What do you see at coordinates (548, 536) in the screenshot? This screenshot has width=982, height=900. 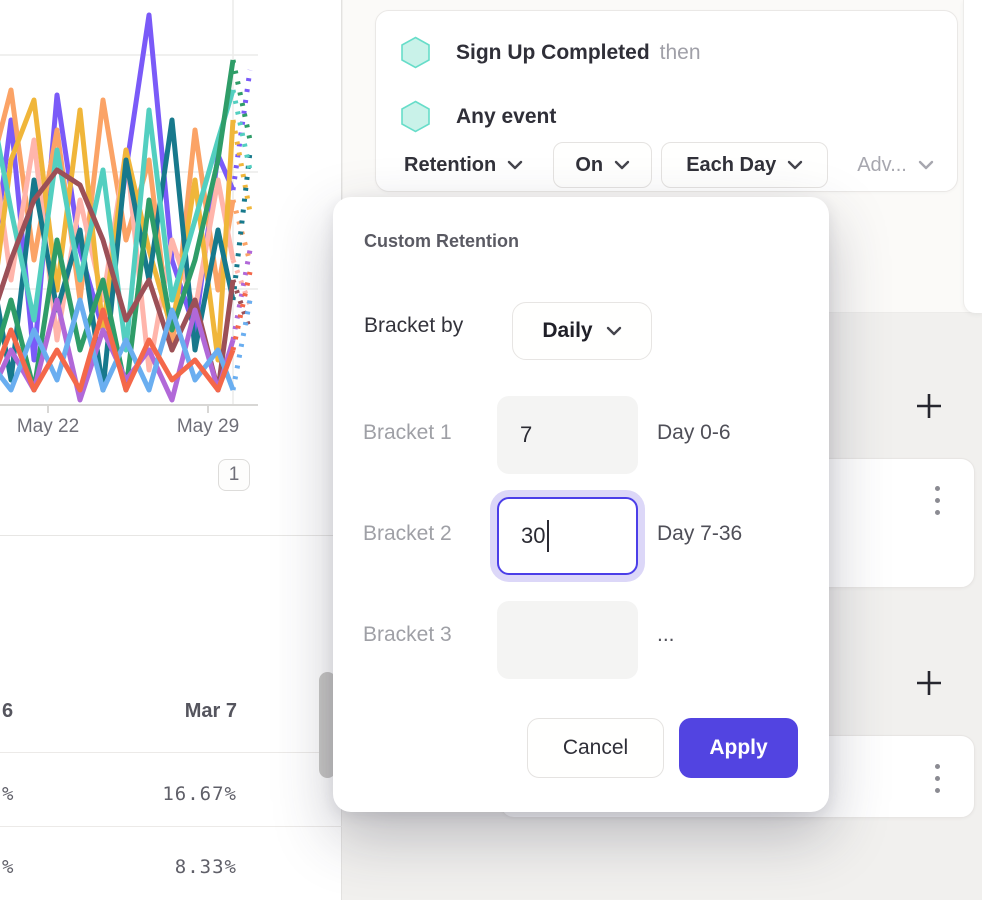 I see `text-caret` at bounding box center [548, 536].